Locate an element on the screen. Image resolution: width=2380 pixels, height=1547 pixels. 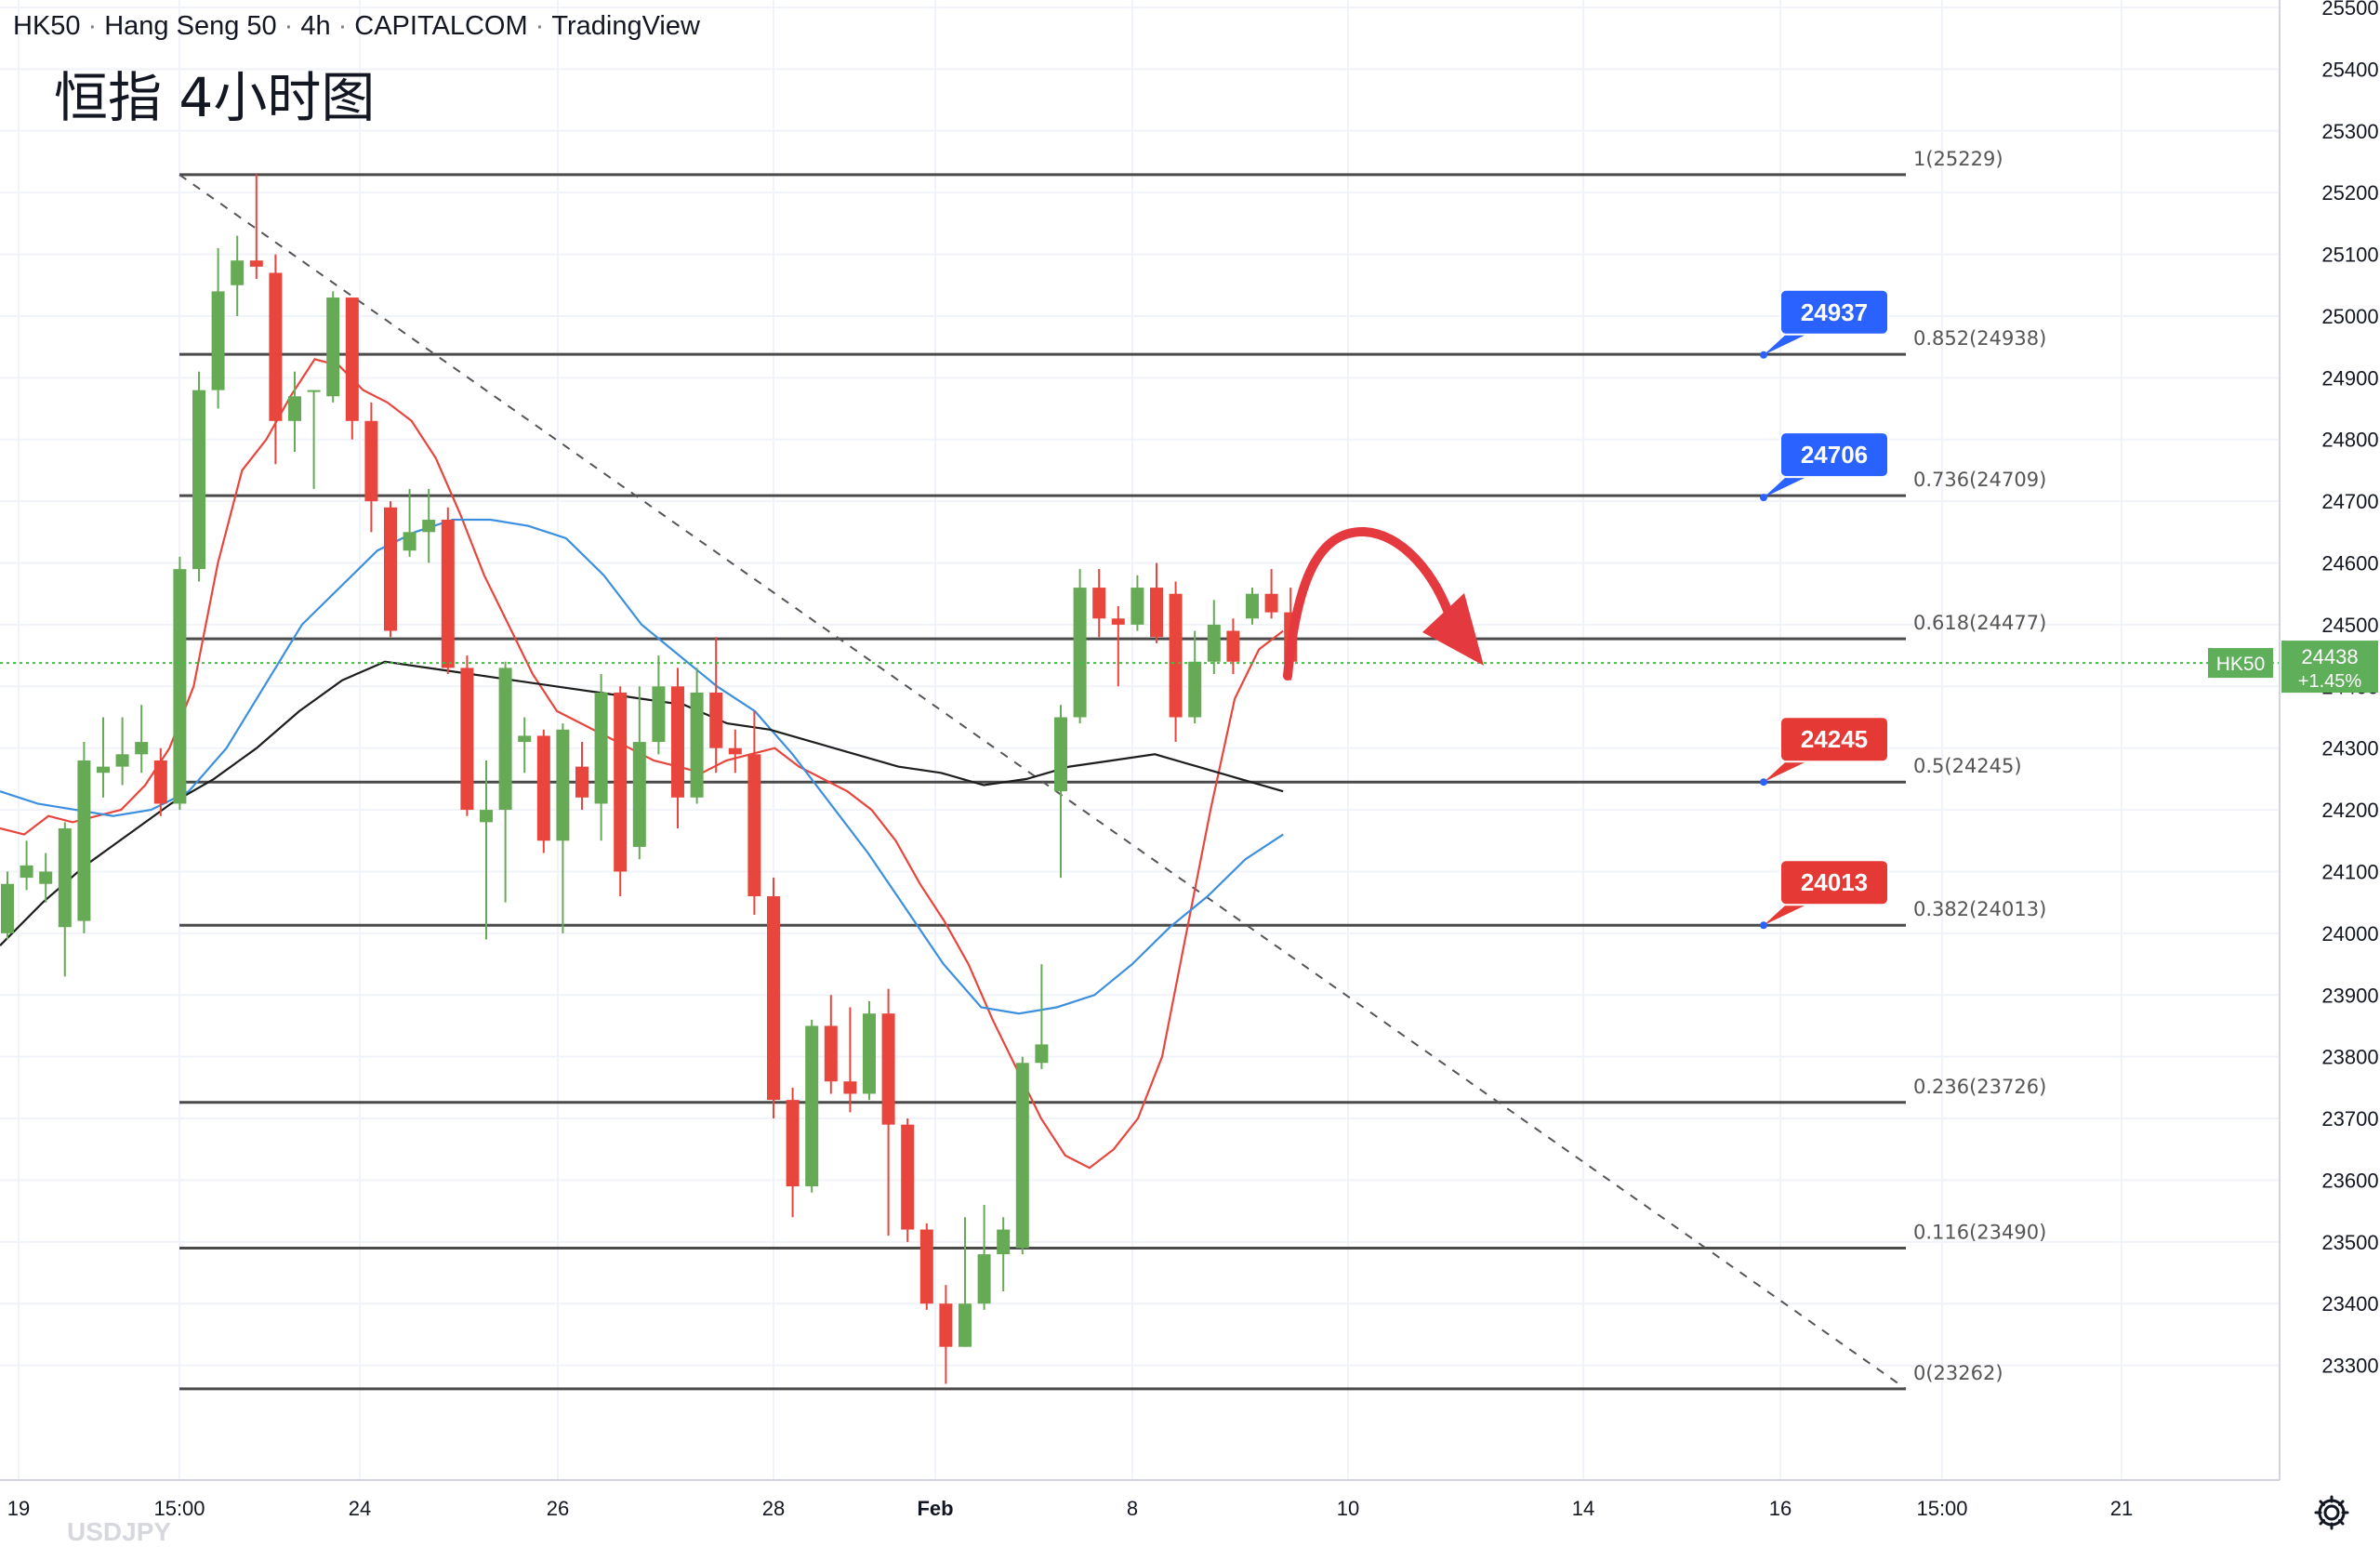
time-tick-label: 21 is located at coordinates (2121, 1508).